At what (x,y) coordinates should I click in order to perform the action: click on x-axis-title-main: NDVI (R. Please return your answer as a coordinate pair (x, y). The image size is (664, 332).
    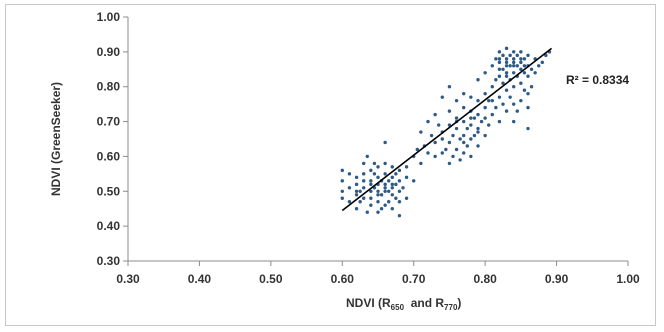
    Looking at the image, I should click on (368, 303).